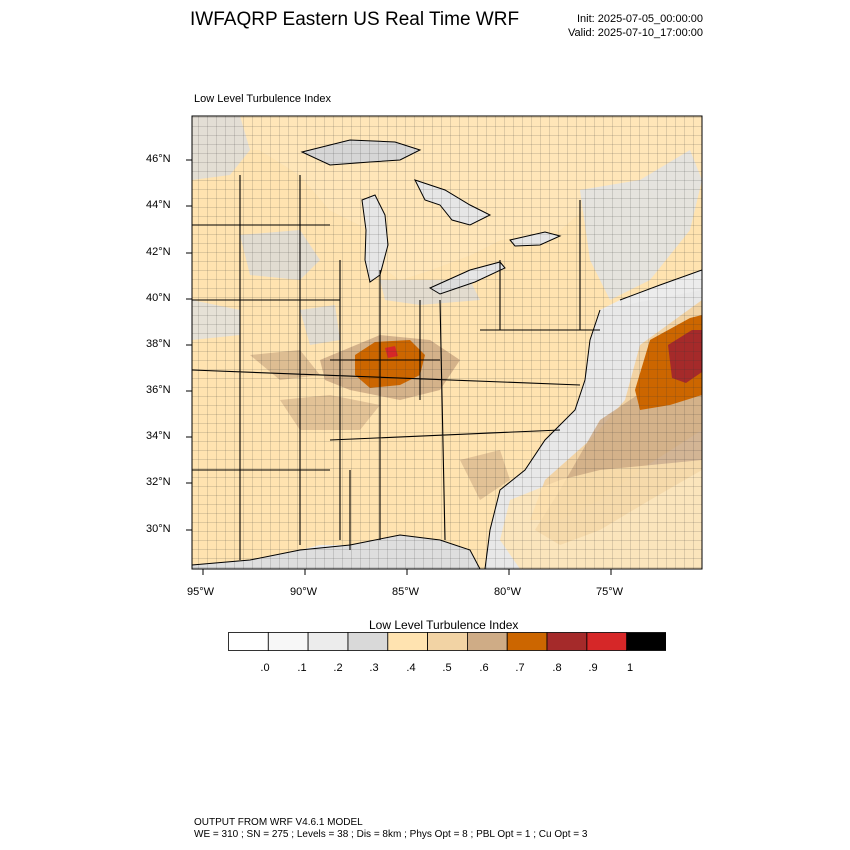 This screenshot has width=850, height=850. I want to click on lat-label: 42°N, so click(158, 252).